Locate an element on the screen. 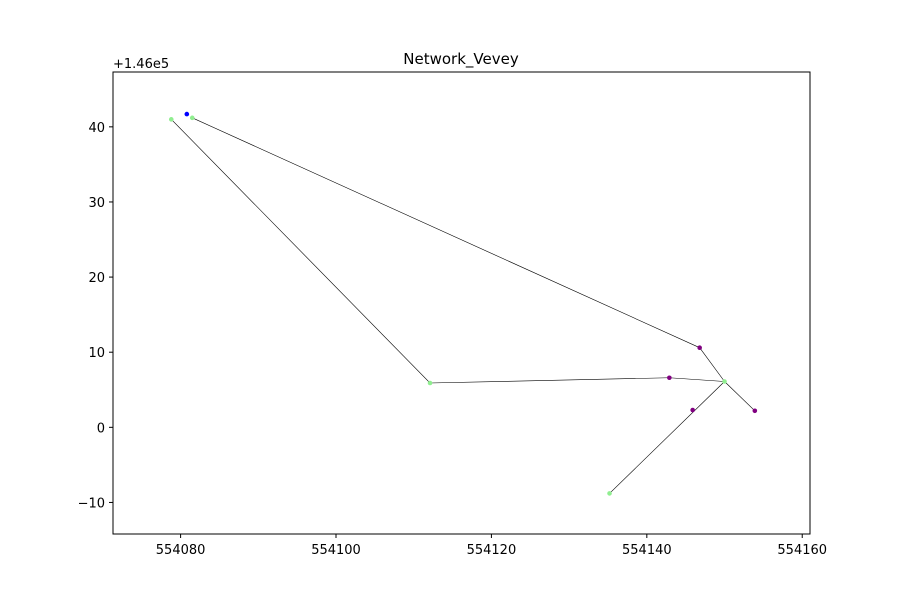 The width and height of the screenshot is (900, 600). x-tick-label: 554120 is located at coordinates (492, 550).